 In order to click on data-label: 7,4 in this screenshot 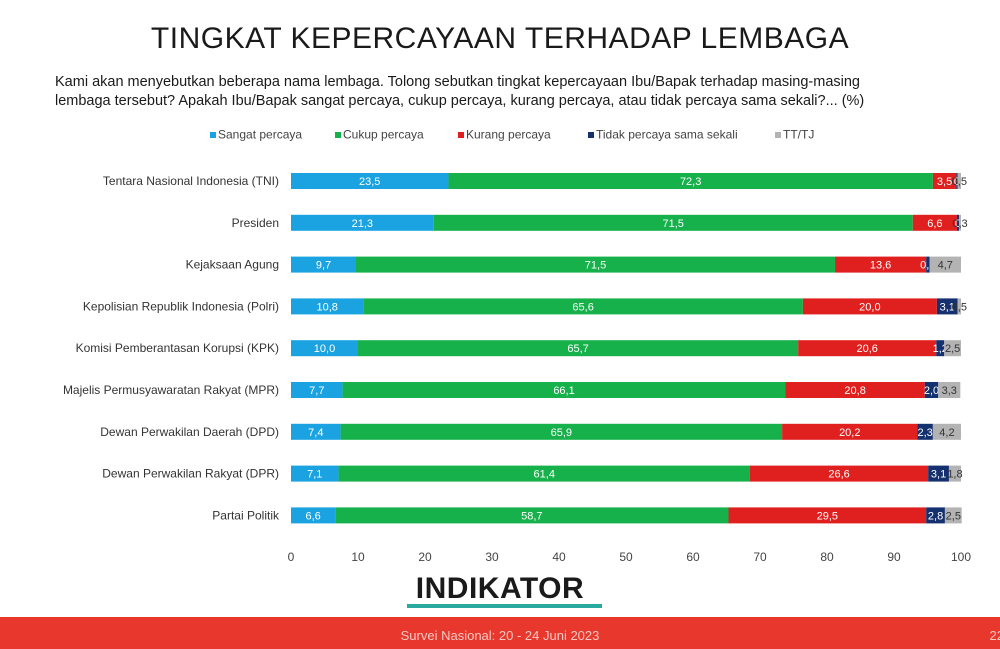, I will do `click(315, 433)`.